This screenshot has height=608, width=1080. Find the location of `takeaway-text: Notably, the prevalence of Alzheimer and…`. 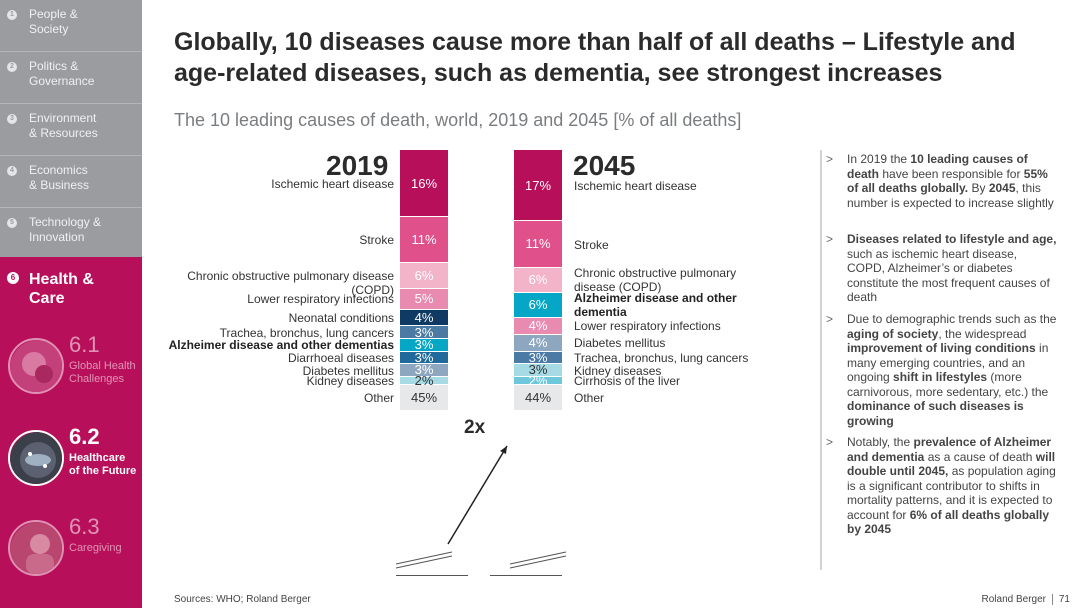

takeaway-text: Notably, the prevalence of Alzheimer and… is located at coordinates (951, 485).